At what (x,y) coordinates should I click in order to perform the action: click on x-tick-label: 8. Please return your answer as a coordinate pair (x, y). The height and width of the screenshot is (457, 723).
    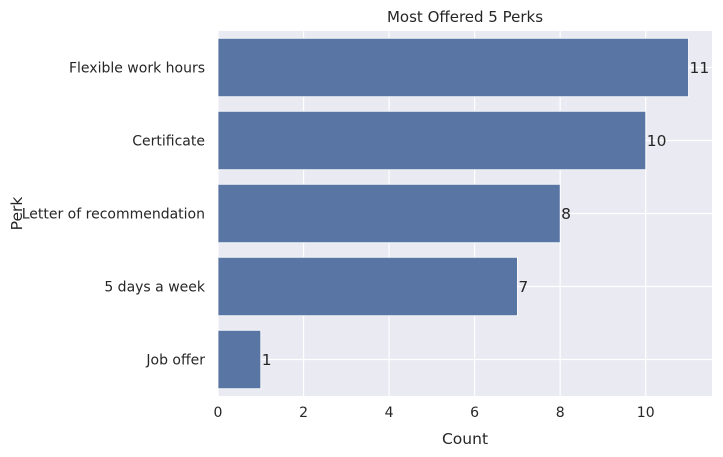
    Looking at the image, I should click on (560, 413).